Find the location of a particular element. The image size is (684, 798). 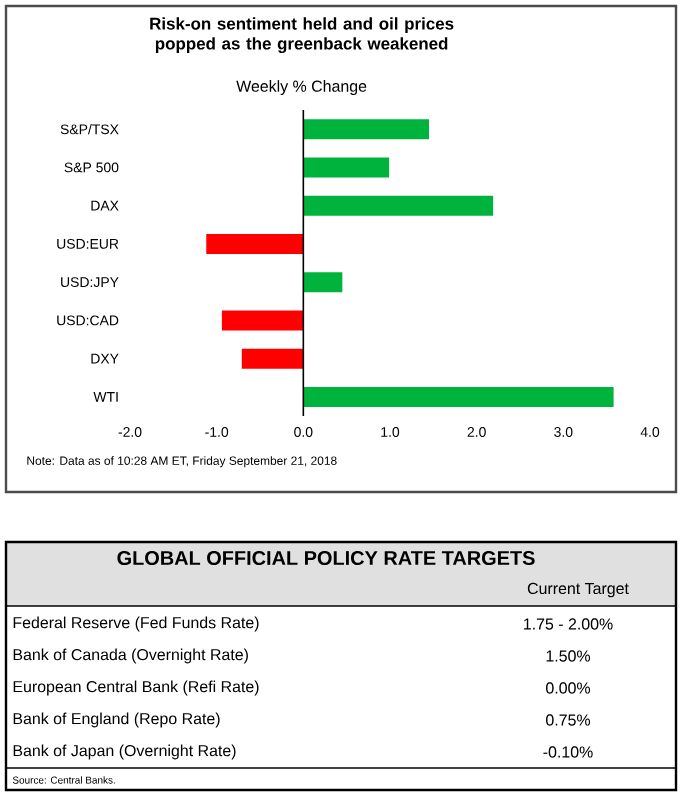

text: GLOBAL OFFICIAL POLICY RATE TARGETS is located at coordinates (326, 558).